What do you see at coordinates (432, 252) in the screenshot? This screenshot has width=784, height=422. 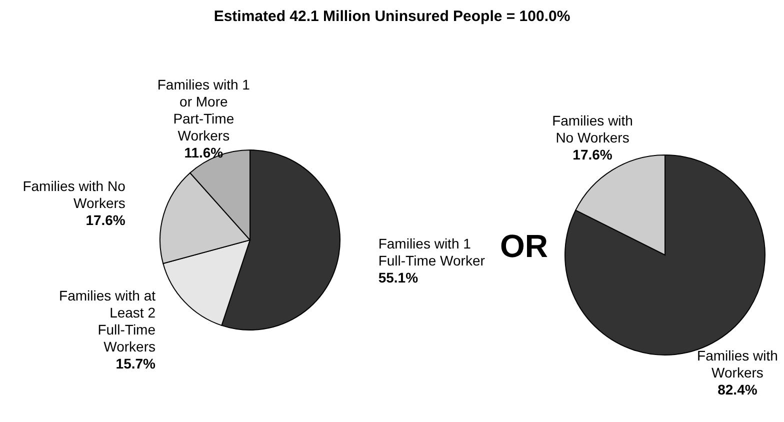 I see `slice-label: Families with 1 Full-Time Worker` at bounding box center [432, 252].